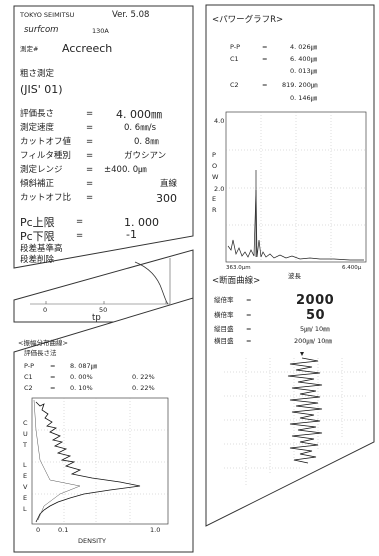  Describe the element at coordinates (214, 155) in the screenshot. I see `power-ylabel-letter: P` at that location.